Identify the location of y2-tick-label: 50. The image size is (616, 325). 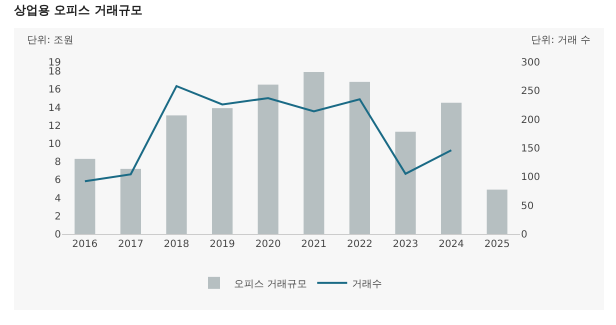
(527, 206).